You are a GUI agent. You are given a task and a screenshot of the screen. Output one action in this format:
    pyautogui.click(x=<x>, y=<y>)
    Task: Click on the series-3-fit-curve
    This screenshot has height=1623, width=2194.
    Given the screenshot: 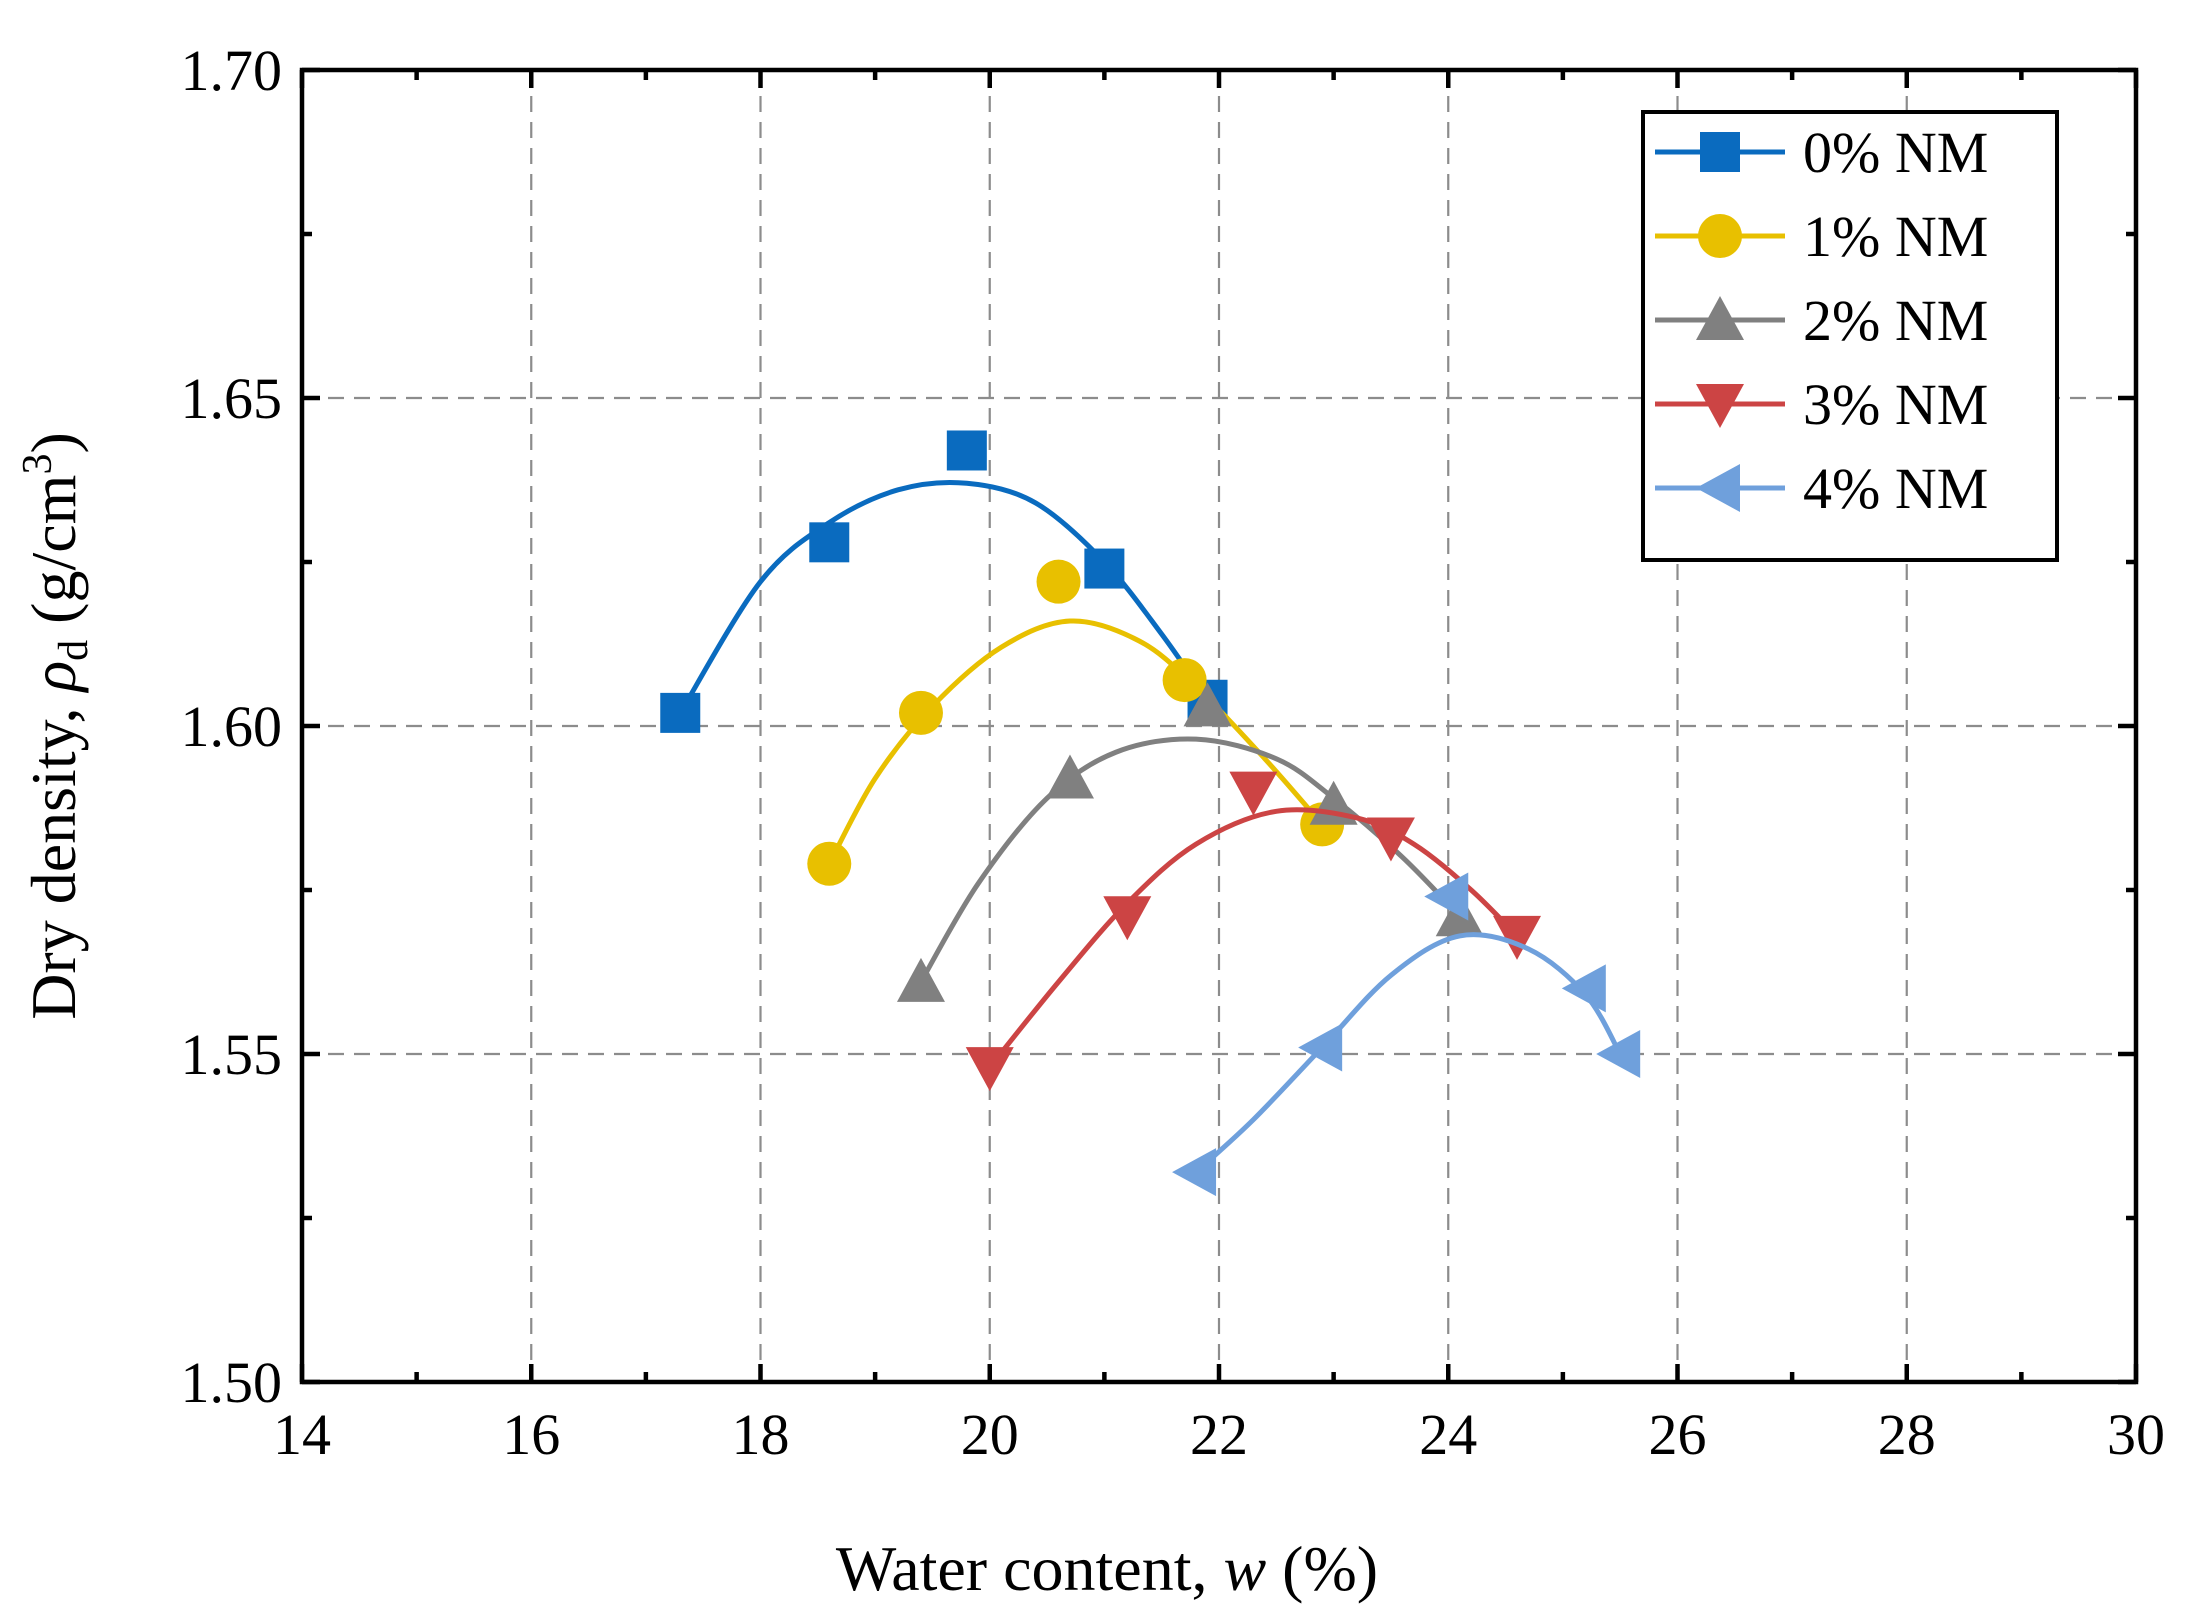 What is the action you would take?
    pyautogui.click(x=1253, y=938)
    